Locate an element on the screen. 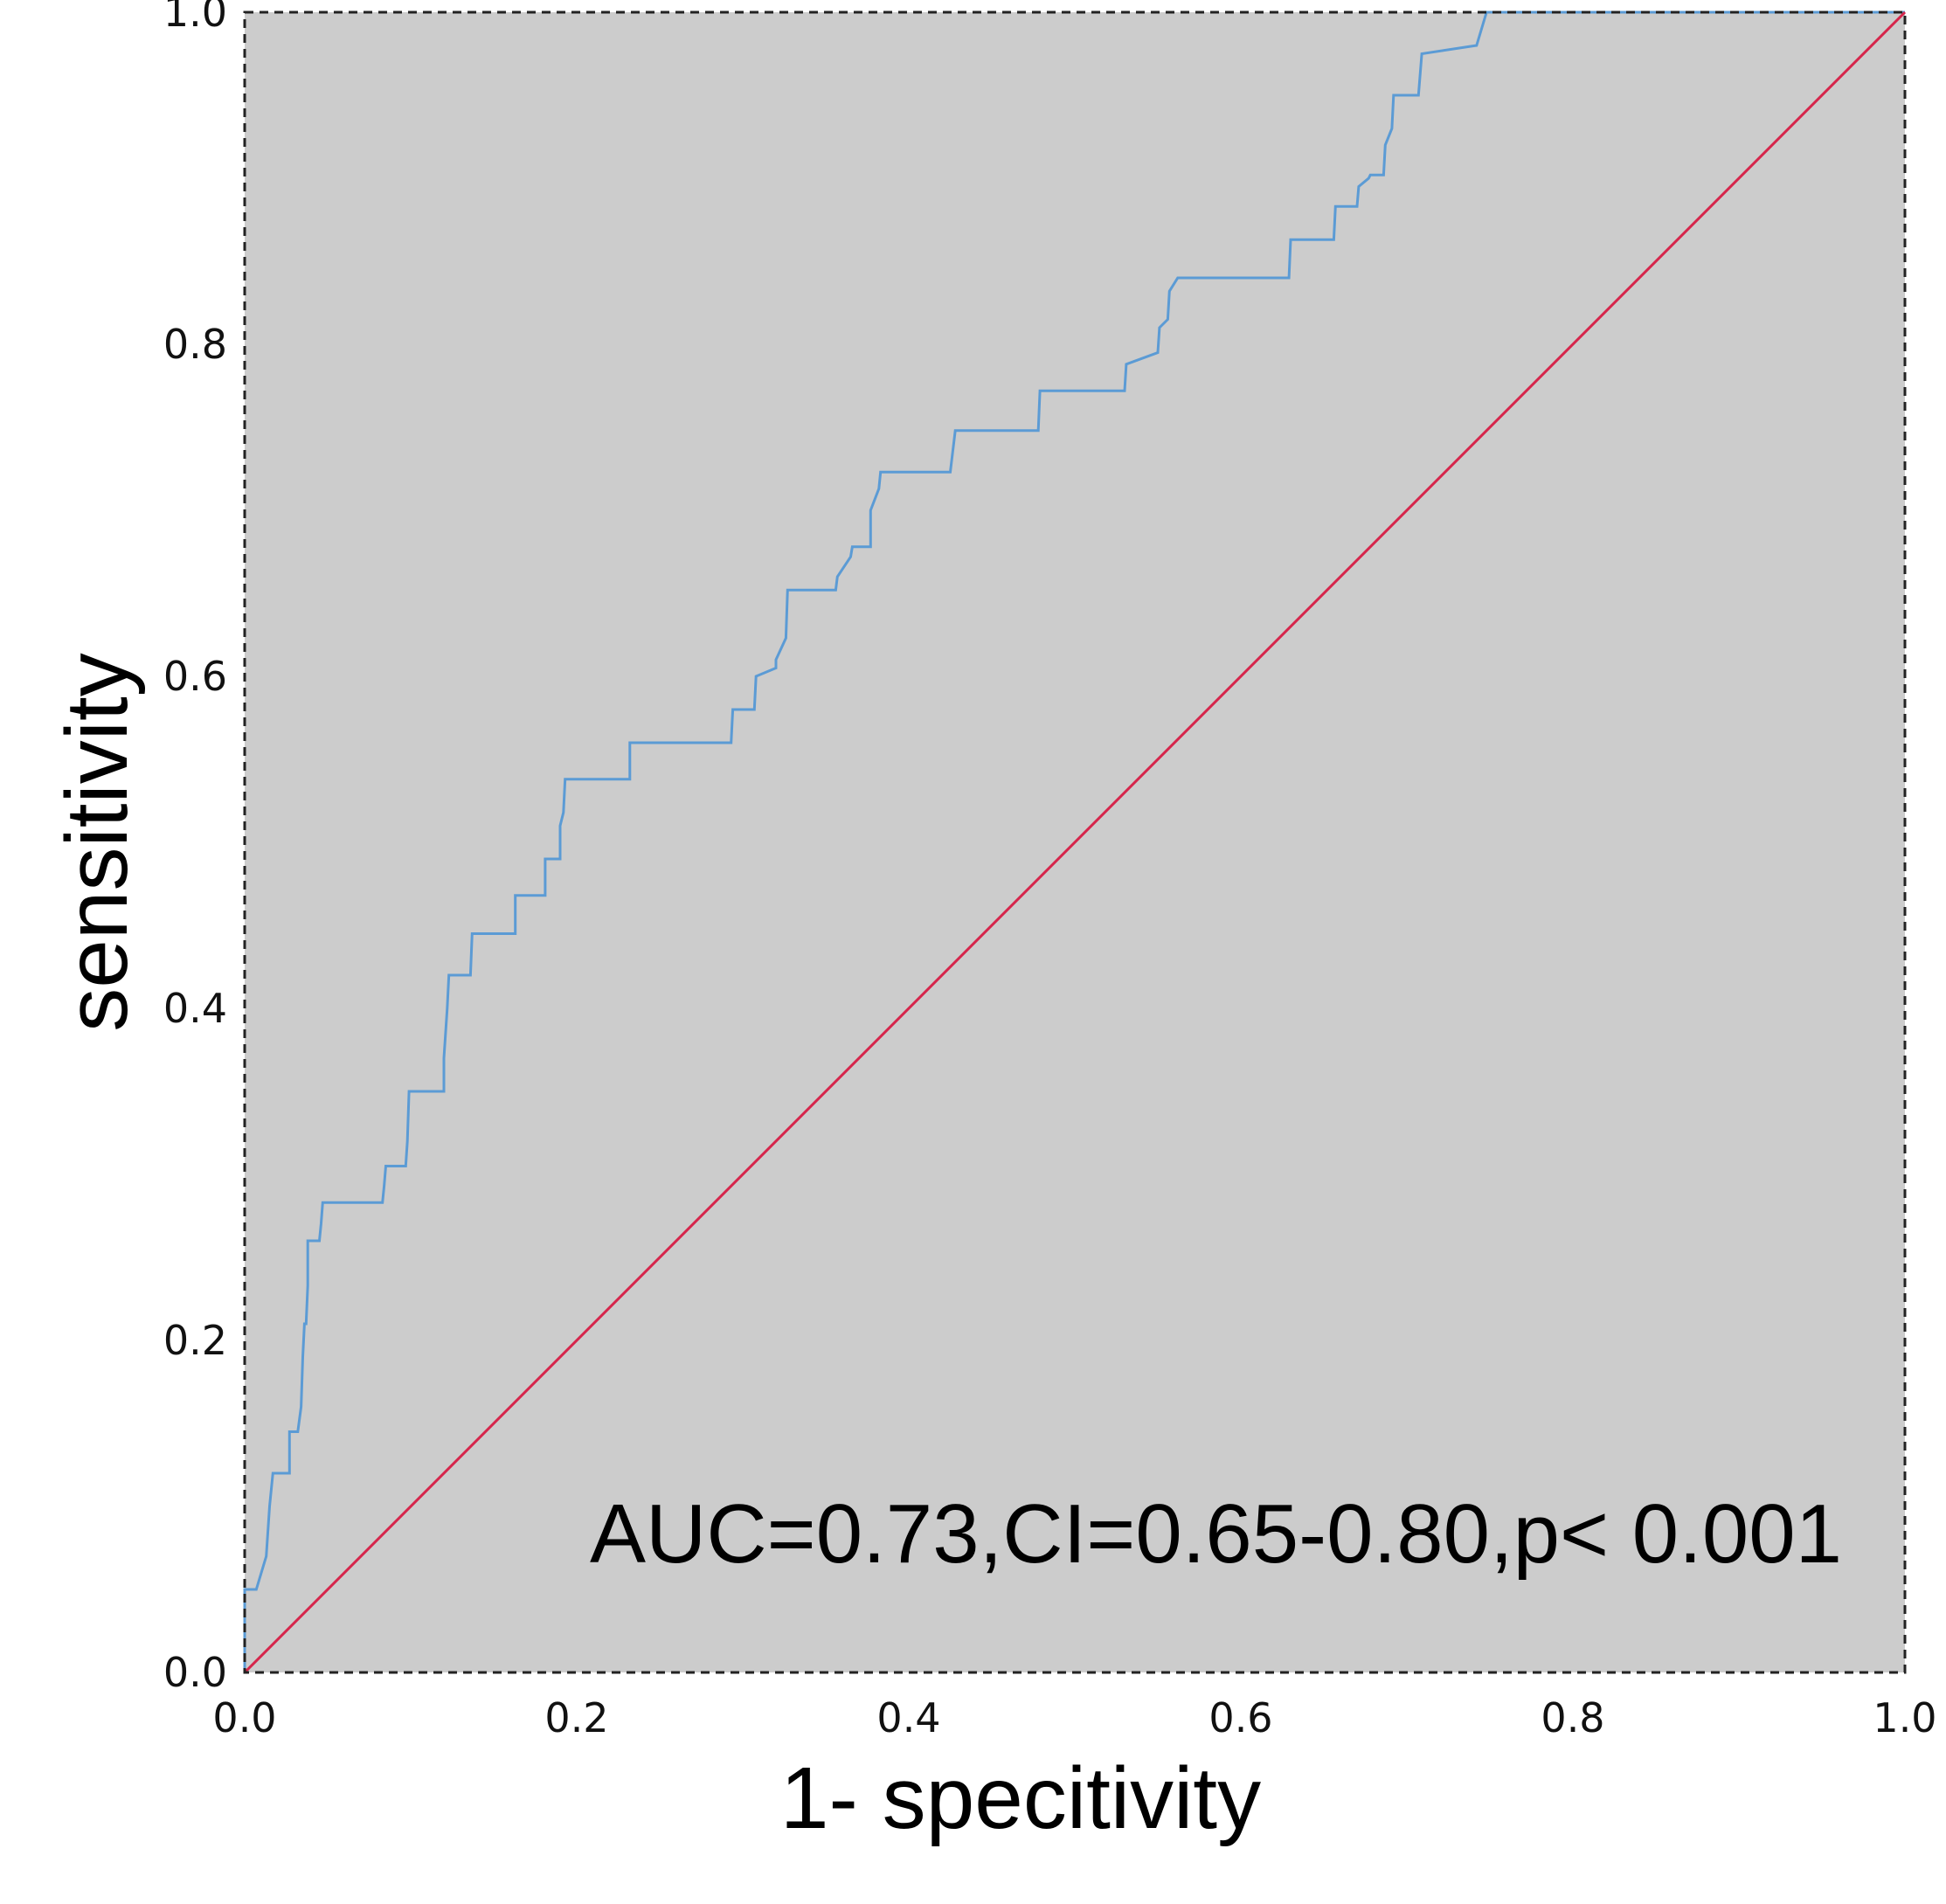 This screenshot has height=1904, width=1946. auc-annotation: AUC=0.73,CI=0.65-0.80,p< 0.001 is located at coordinates (1216, 1534).